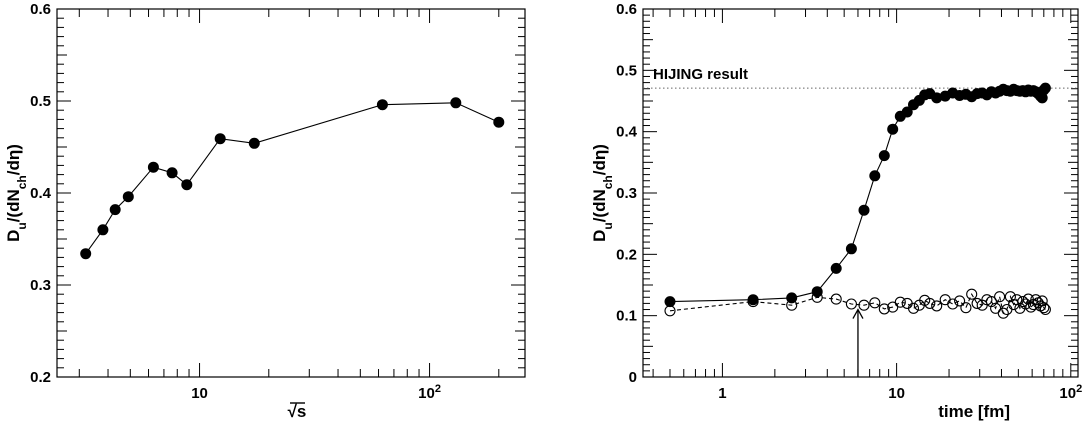  What do you see at coordinates (858, 313) in the screenshot?
I see `arrow-head` at bounding box center [858, 313].